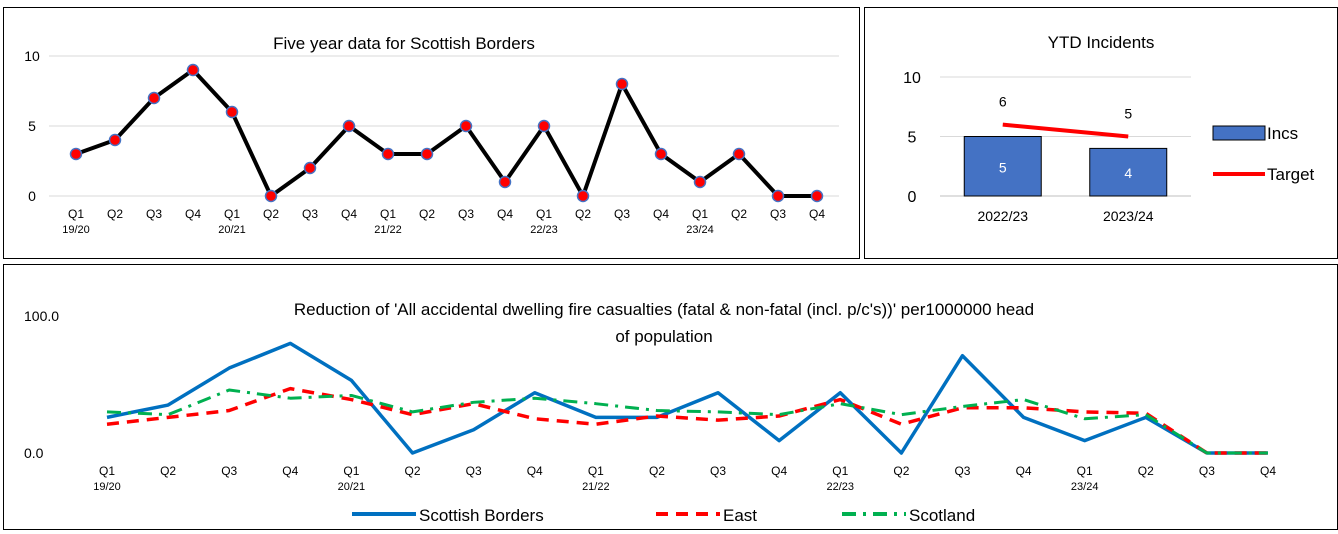 The image size is (1338, 534). Describe the element at coordinates (1239, 133) in the screenshot. I see `legend-swatch-incs` at that location.